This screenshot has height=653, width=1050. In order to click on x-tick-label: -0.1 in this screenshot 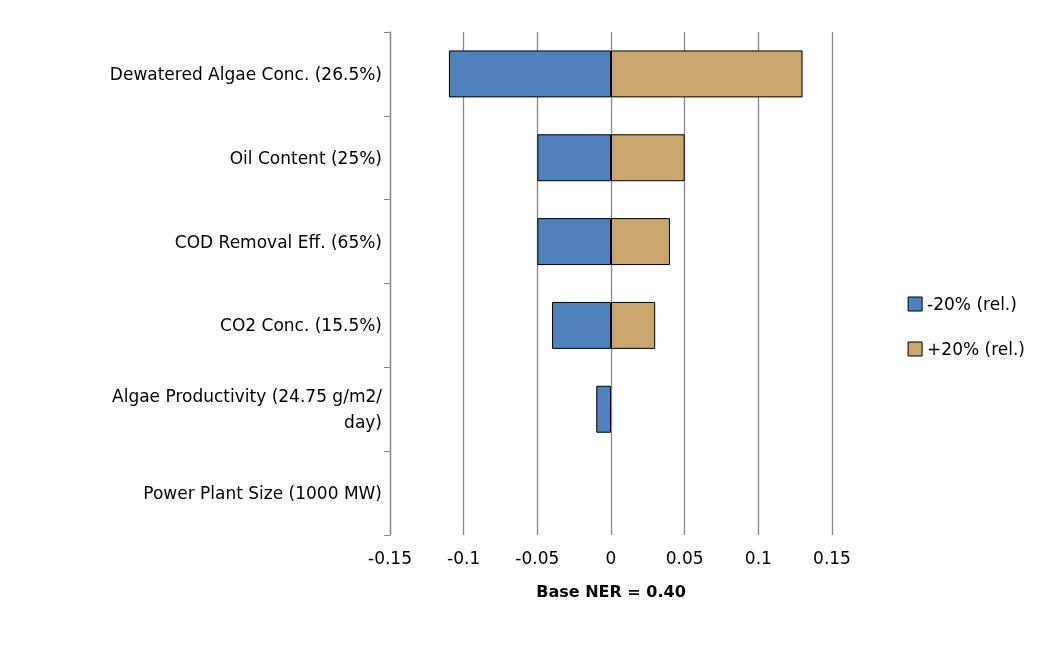, I will do `click(464, 557)`.